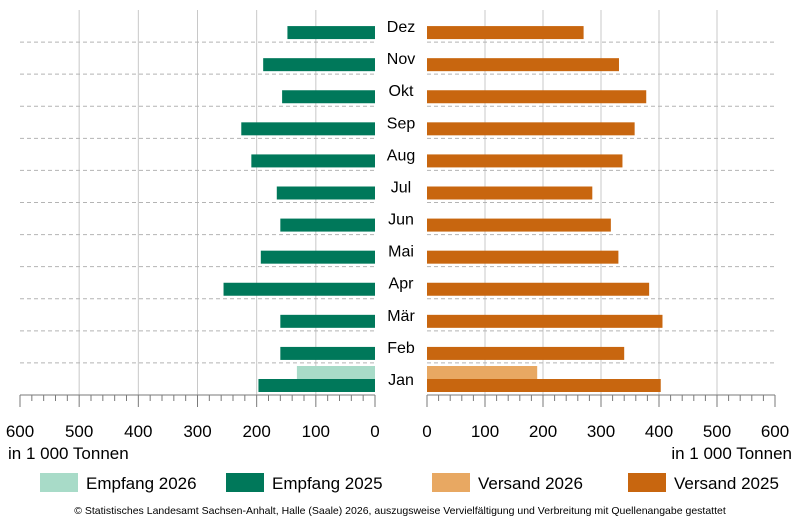  What do you see at coordinates (717, 431) in the screenshot?
I see `right-tick-label: 500` at bounding box center [717, 431].